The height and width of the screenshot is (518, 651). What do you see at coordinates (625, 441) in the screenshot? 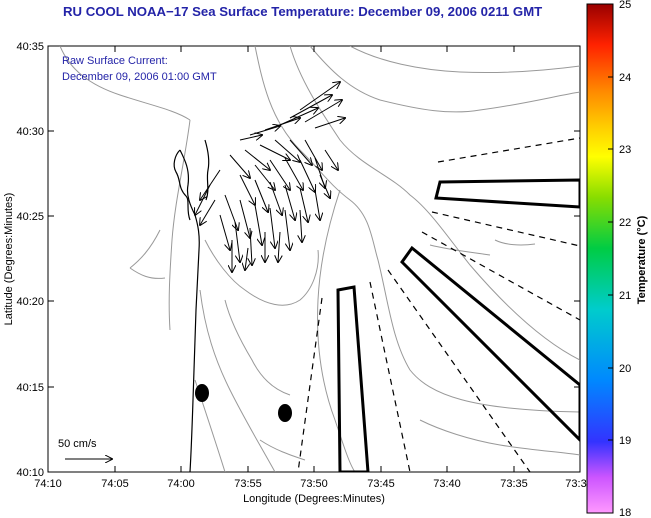
I see `colorbar-tick-label: 19` at bounding box center [625, 441].